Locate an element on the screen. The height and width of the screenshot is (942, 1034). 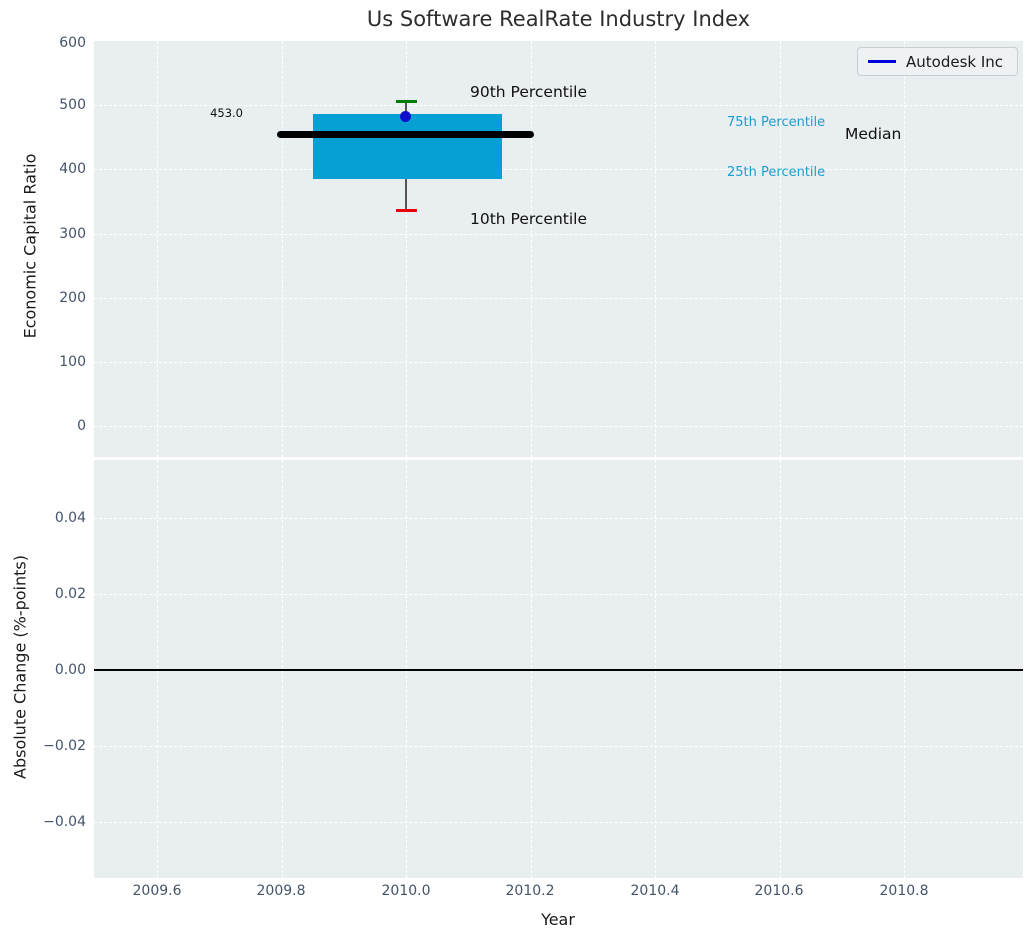
p10-label: 10th Percentile is located at coordinates (529, 219).